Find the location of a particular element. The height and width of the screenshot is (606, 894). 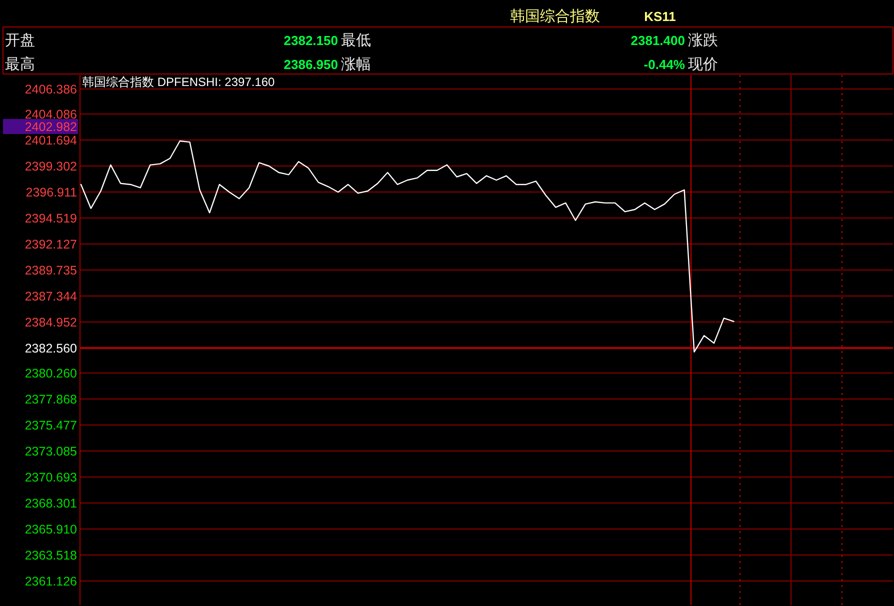

y-tick-label: 2373.085 is located at coordinates (51, 451).